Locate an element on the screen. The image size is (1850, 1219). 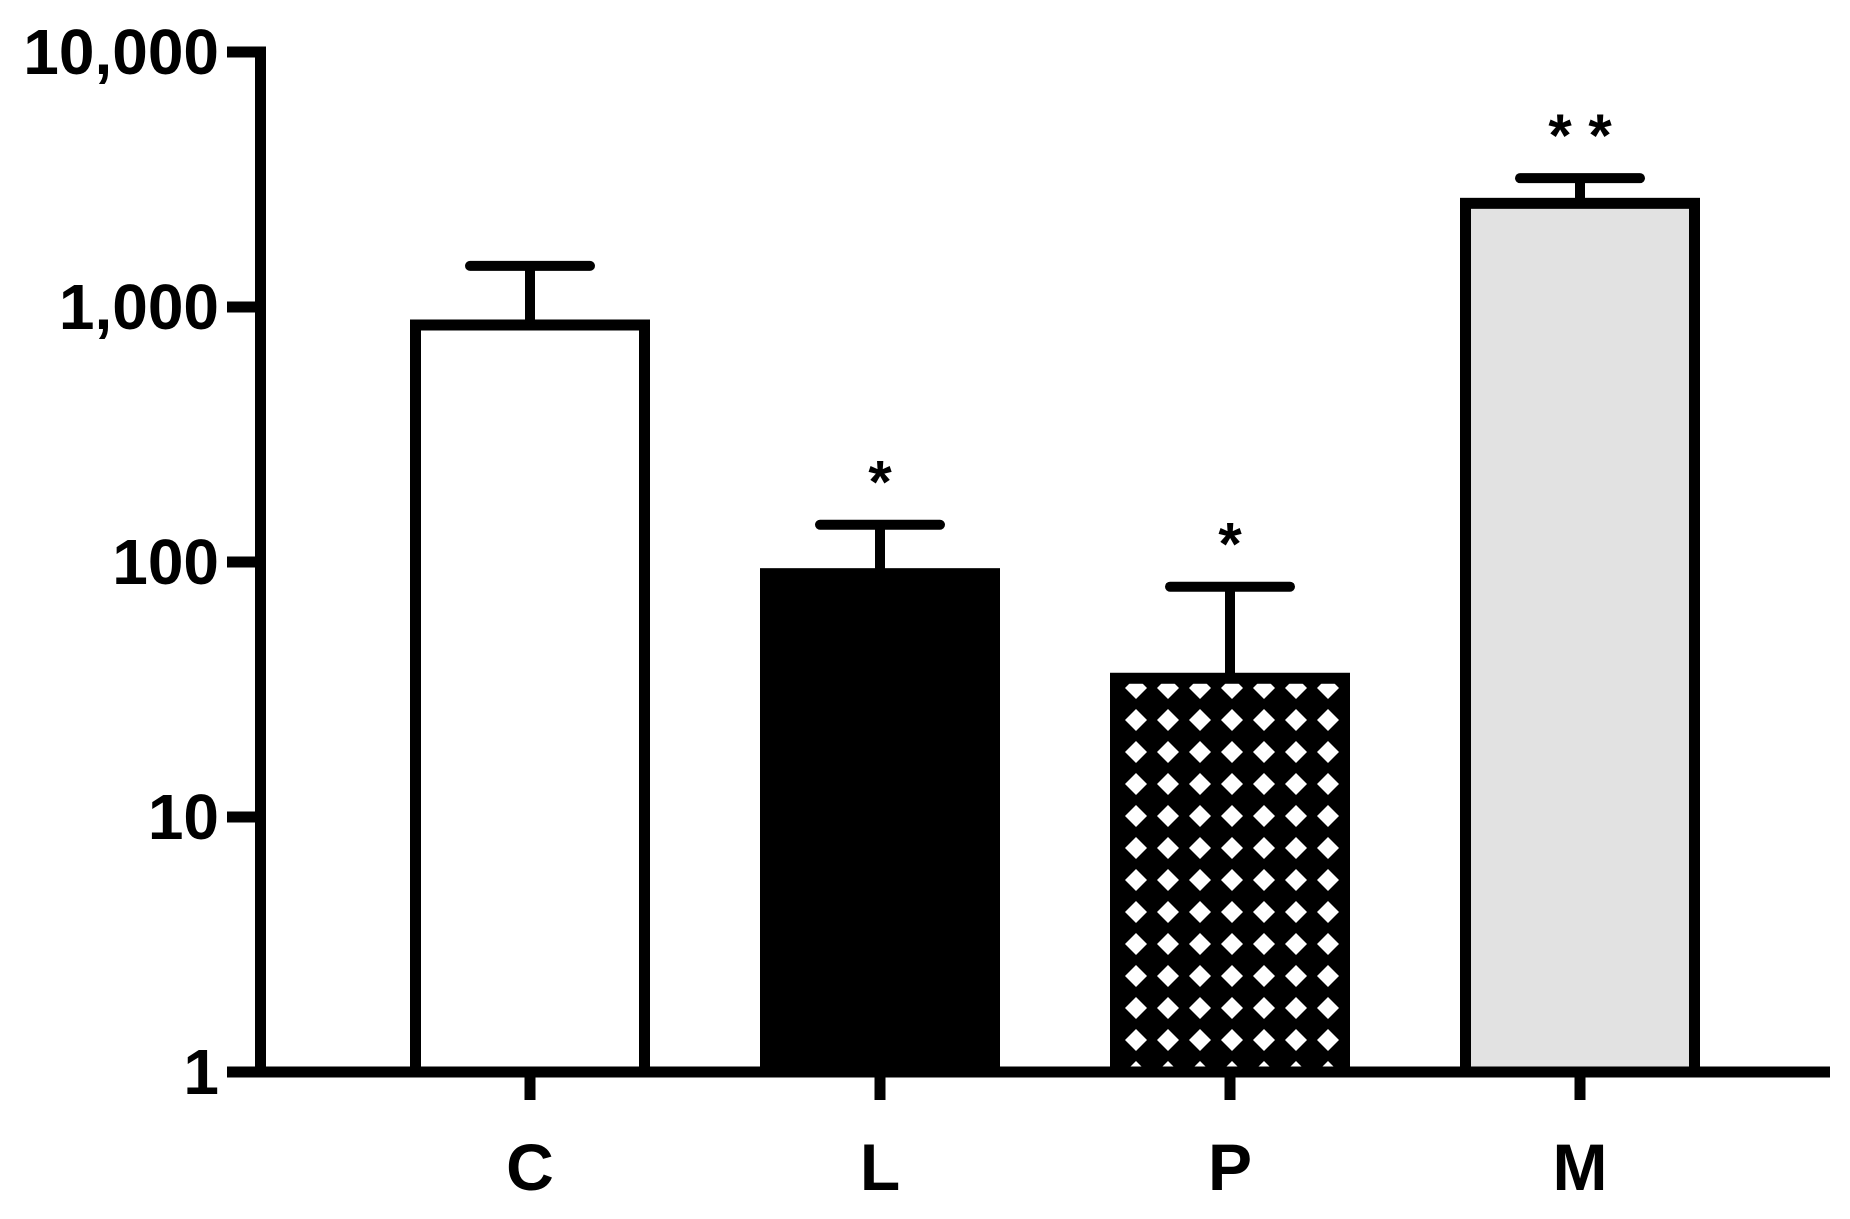
x-tick-label-p: P is located at coordinates (1230, 1167).